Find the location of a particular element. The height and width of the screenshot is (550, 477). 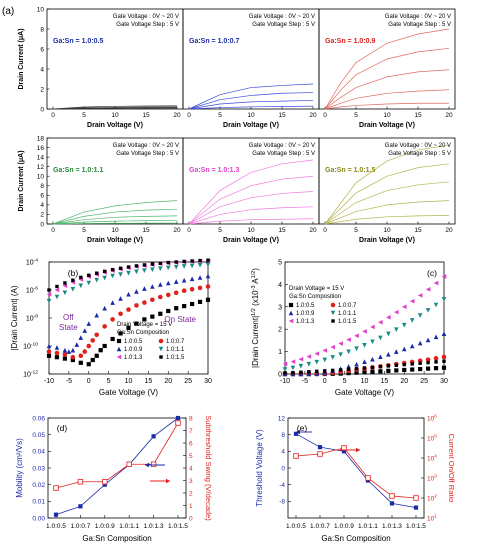

y-tick-label: 6 is located at coordinates (42, 49).